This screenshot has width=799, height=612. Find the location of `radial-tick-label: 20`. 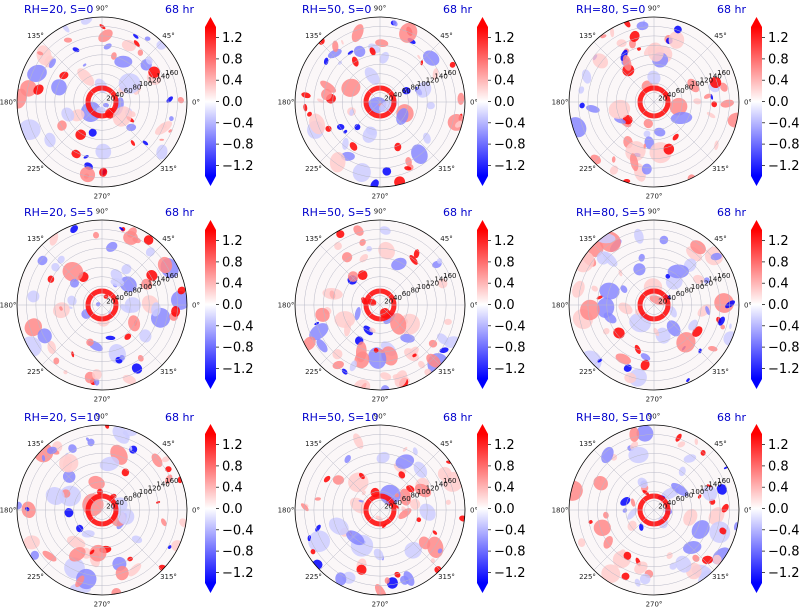

radial-tick-label: 20 is located at coordinates (662, 506).